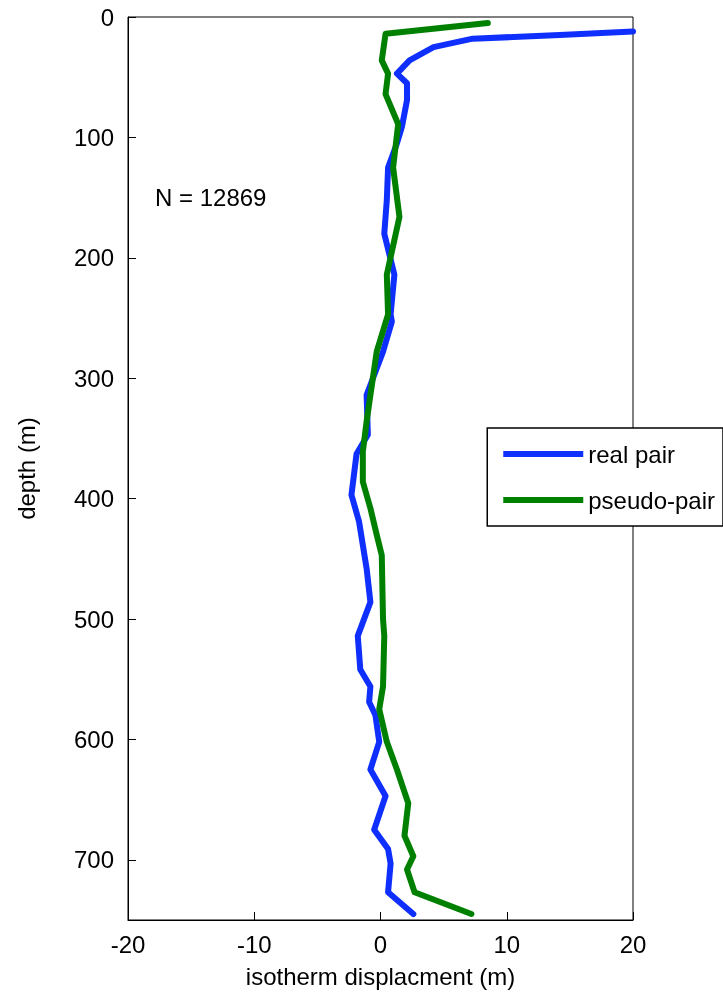  What do you see at coordinates (652, 500) in the screenshot?
I see `legend-label: pseudo-pair` at bounding box center [652, 500].